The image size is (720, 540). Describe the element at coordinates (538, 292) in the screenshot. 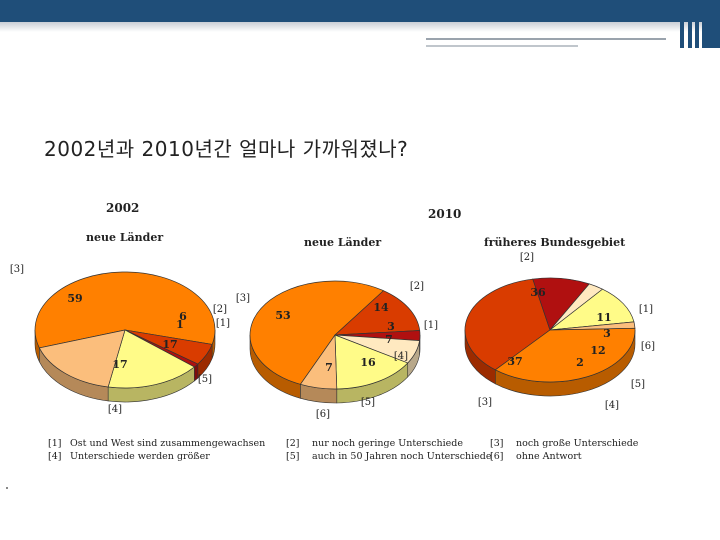

I see `slice-value-2-0: 36` at that location.